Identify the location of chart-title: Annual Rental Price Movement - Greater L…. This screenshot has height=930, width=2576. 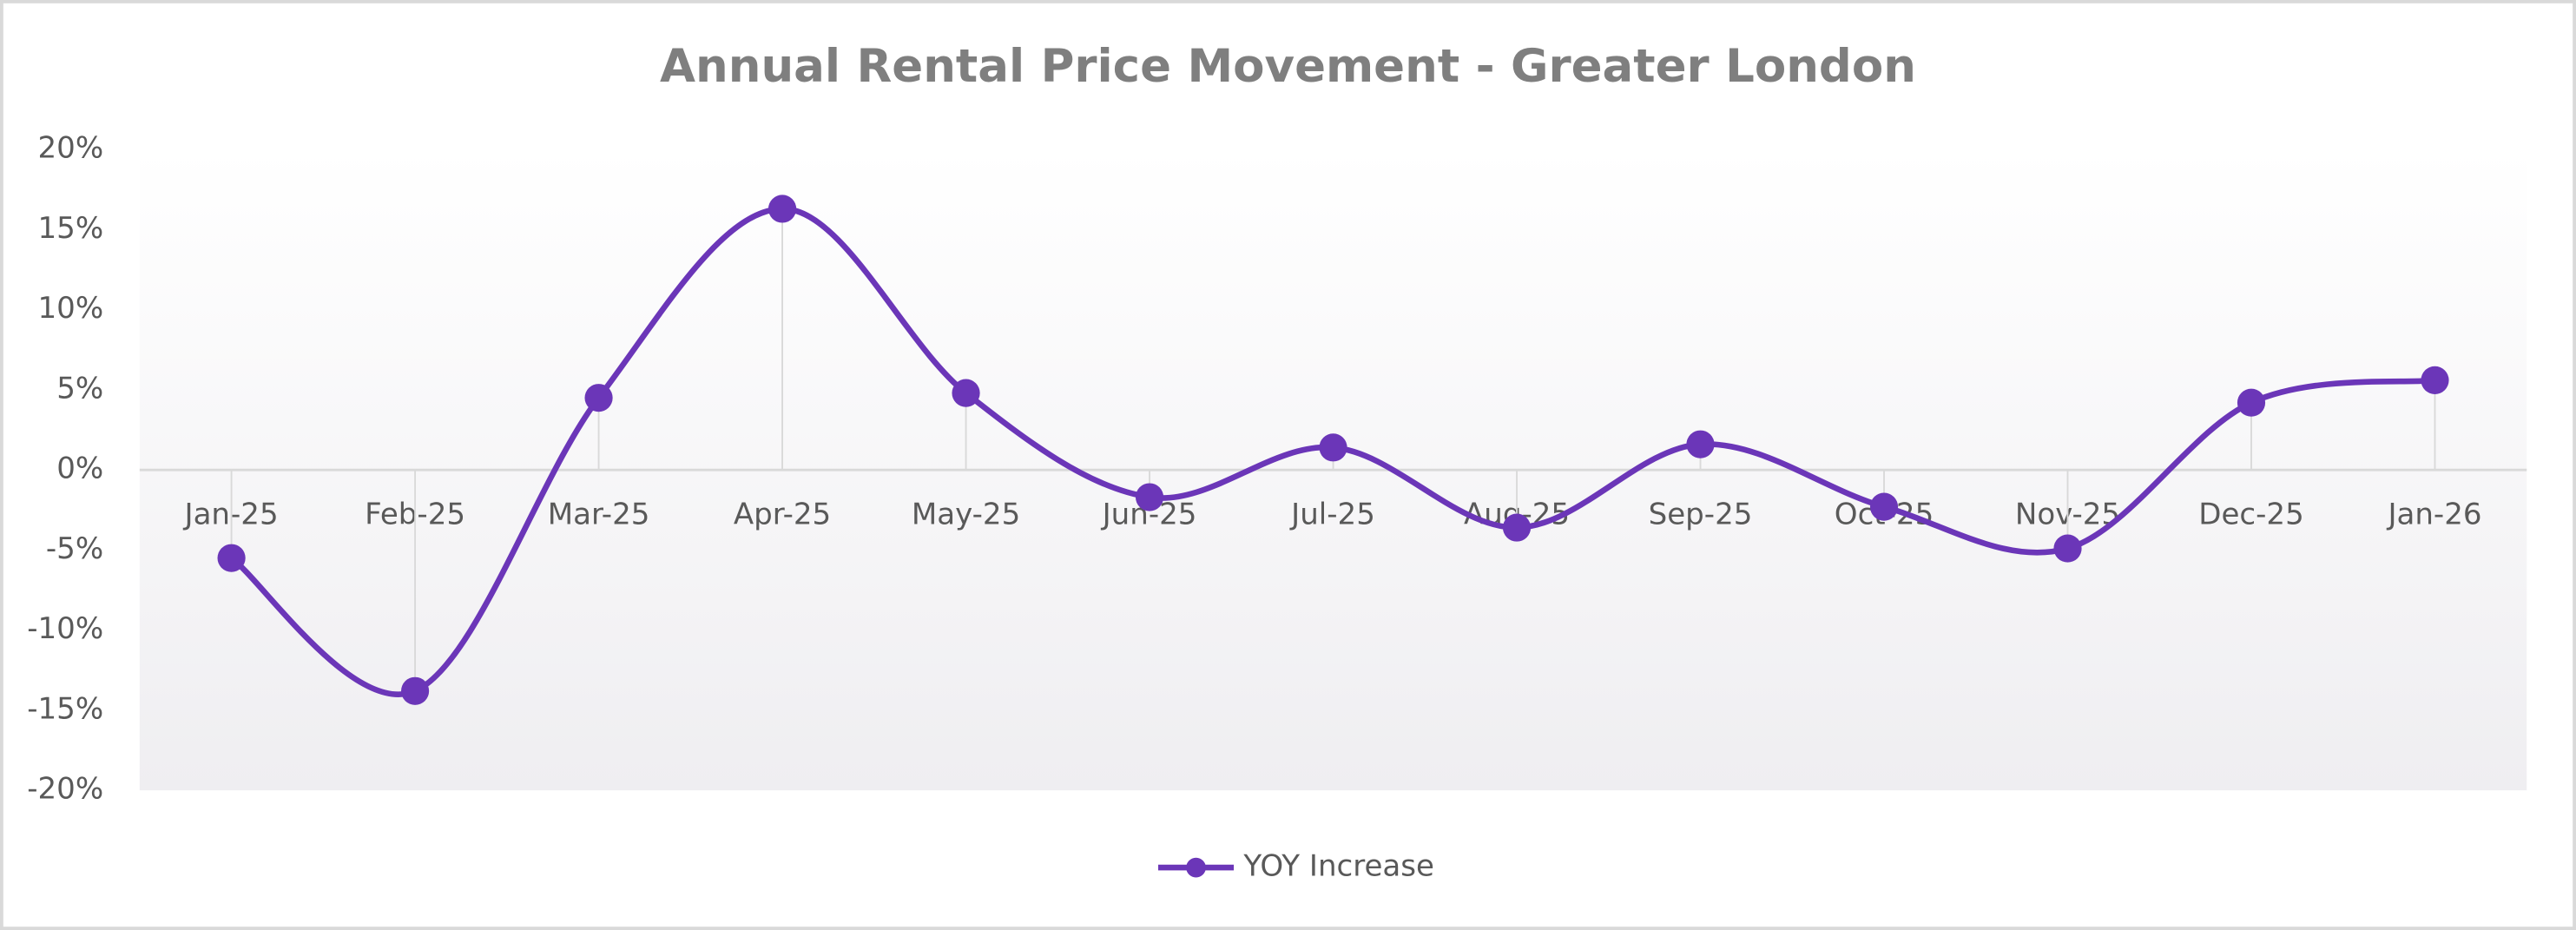
(1288, 66).